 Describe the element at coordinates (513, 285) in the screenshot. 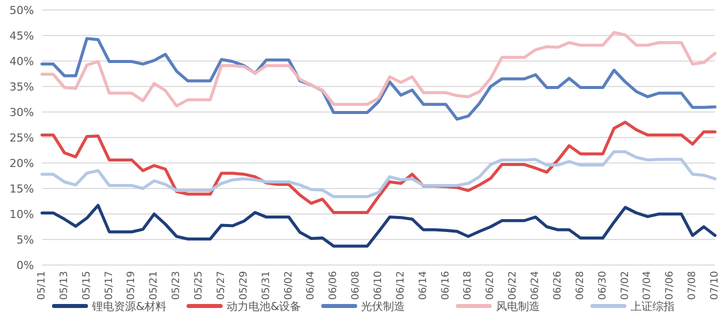

I see `x-tick-label: 06/22` at that location.